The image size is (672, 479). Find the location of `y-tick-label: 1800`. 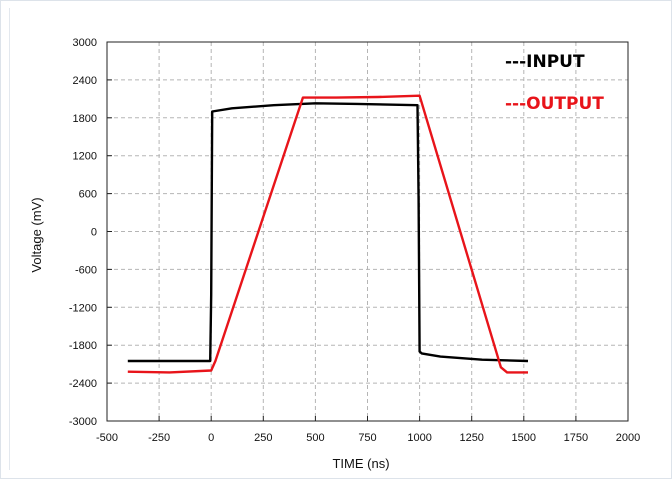

y-tick-label: 1800 is located at coordinates (85, 119).